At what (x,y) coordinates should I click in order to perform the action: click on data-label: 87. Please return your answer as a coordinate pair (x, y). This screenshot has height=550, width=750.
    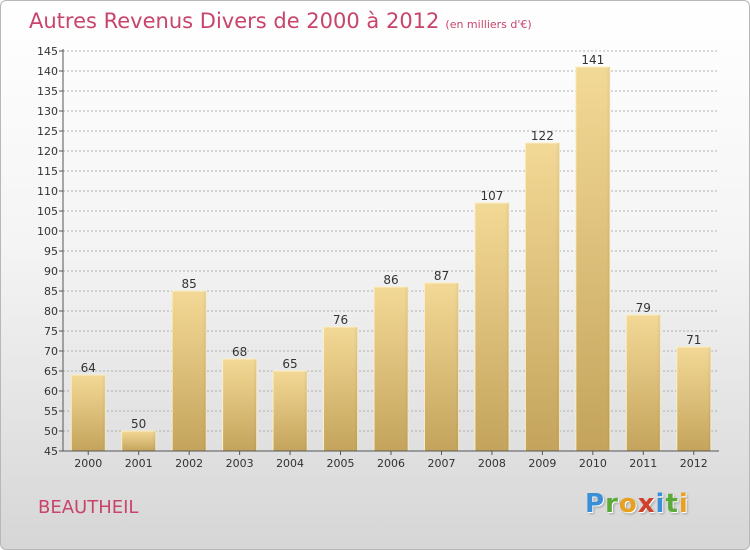
    Looking at the image, I should click on (441, 276).